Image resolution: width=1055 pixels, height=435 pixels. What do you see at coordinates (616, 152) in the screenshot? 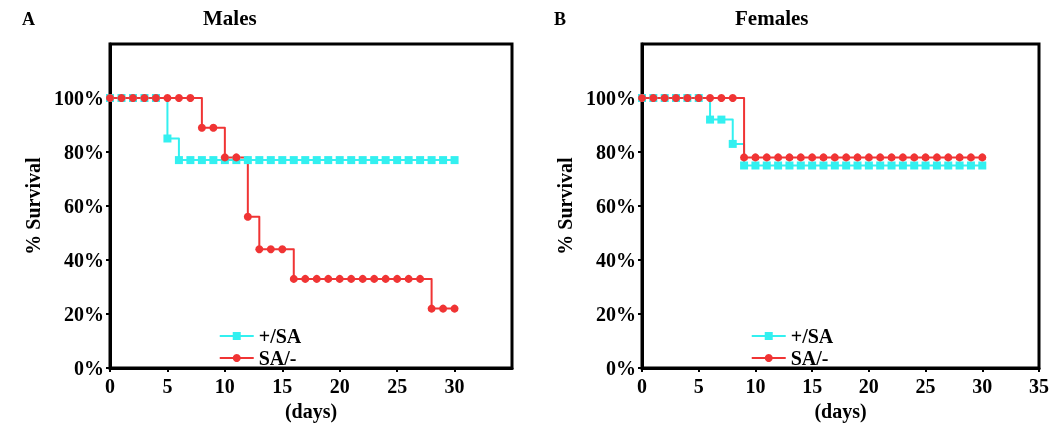
I see `y-tick-label: 80%` at bounding box center [616, 152].